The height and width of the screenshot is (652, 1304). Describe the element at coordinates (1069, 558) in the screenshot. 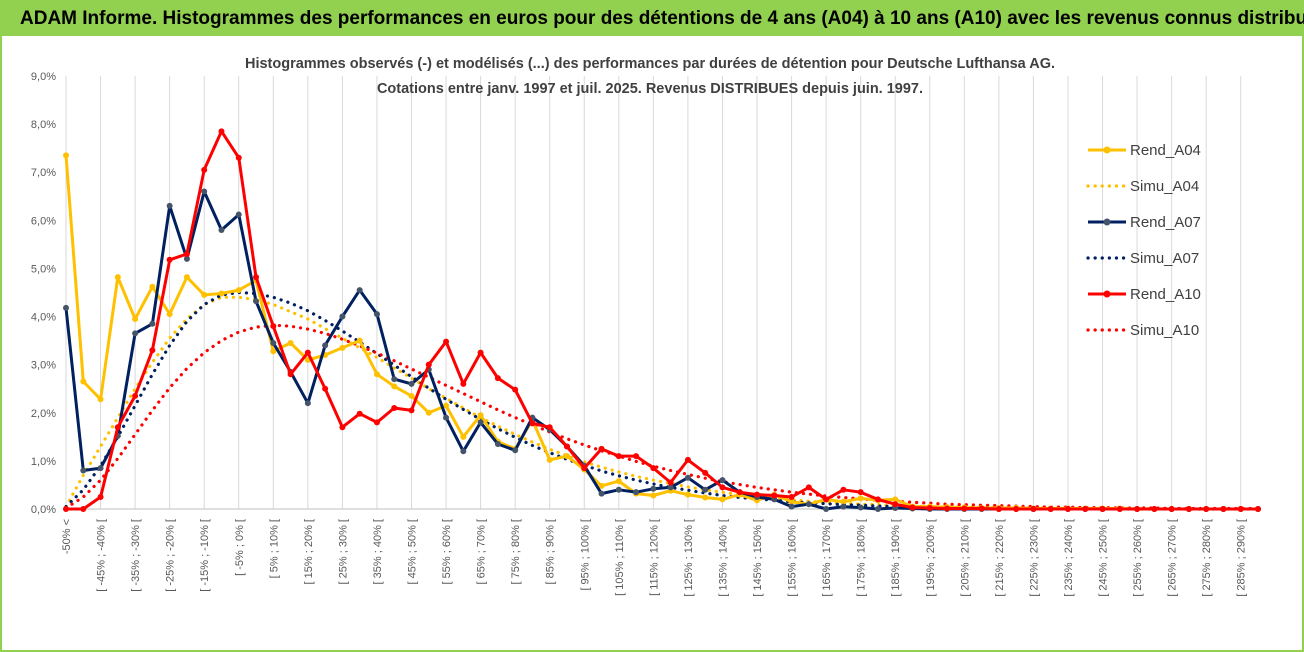

I see `x-tick-label: [ 235% ; 240% [` at that location.